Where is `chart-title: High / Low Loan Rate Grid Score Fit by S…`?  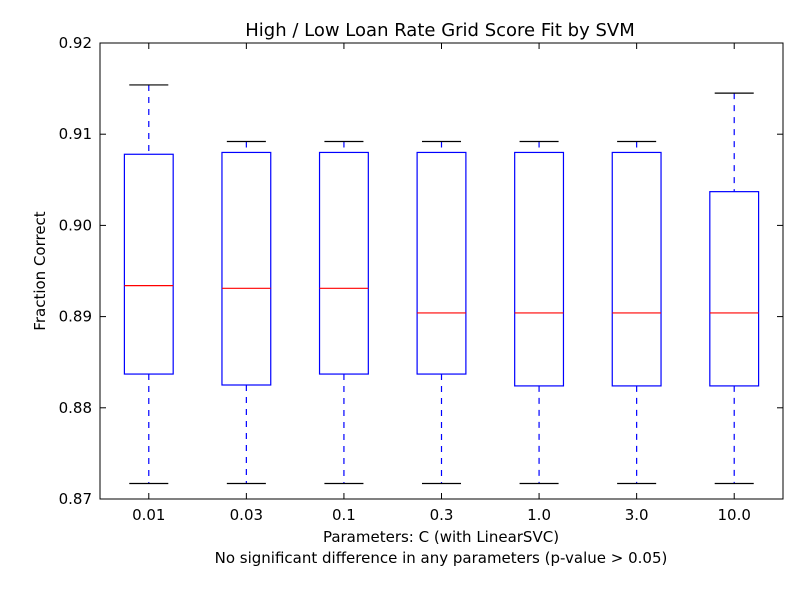 chart-title: High / Low Loan Rate Grid Score Fit by S… is located at coordinates (439, 30).